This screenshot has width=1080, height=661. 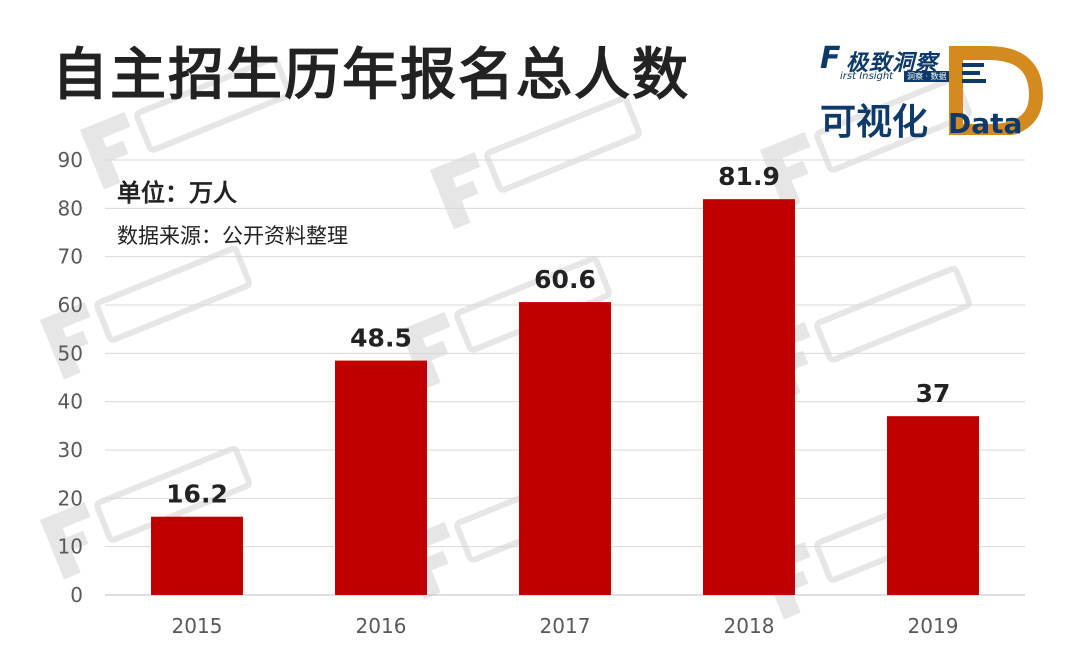 What do you see at coordinates (70, 450) in the screenshot?
I see `y-tick-label: 30` at bounding box center [70, 450].